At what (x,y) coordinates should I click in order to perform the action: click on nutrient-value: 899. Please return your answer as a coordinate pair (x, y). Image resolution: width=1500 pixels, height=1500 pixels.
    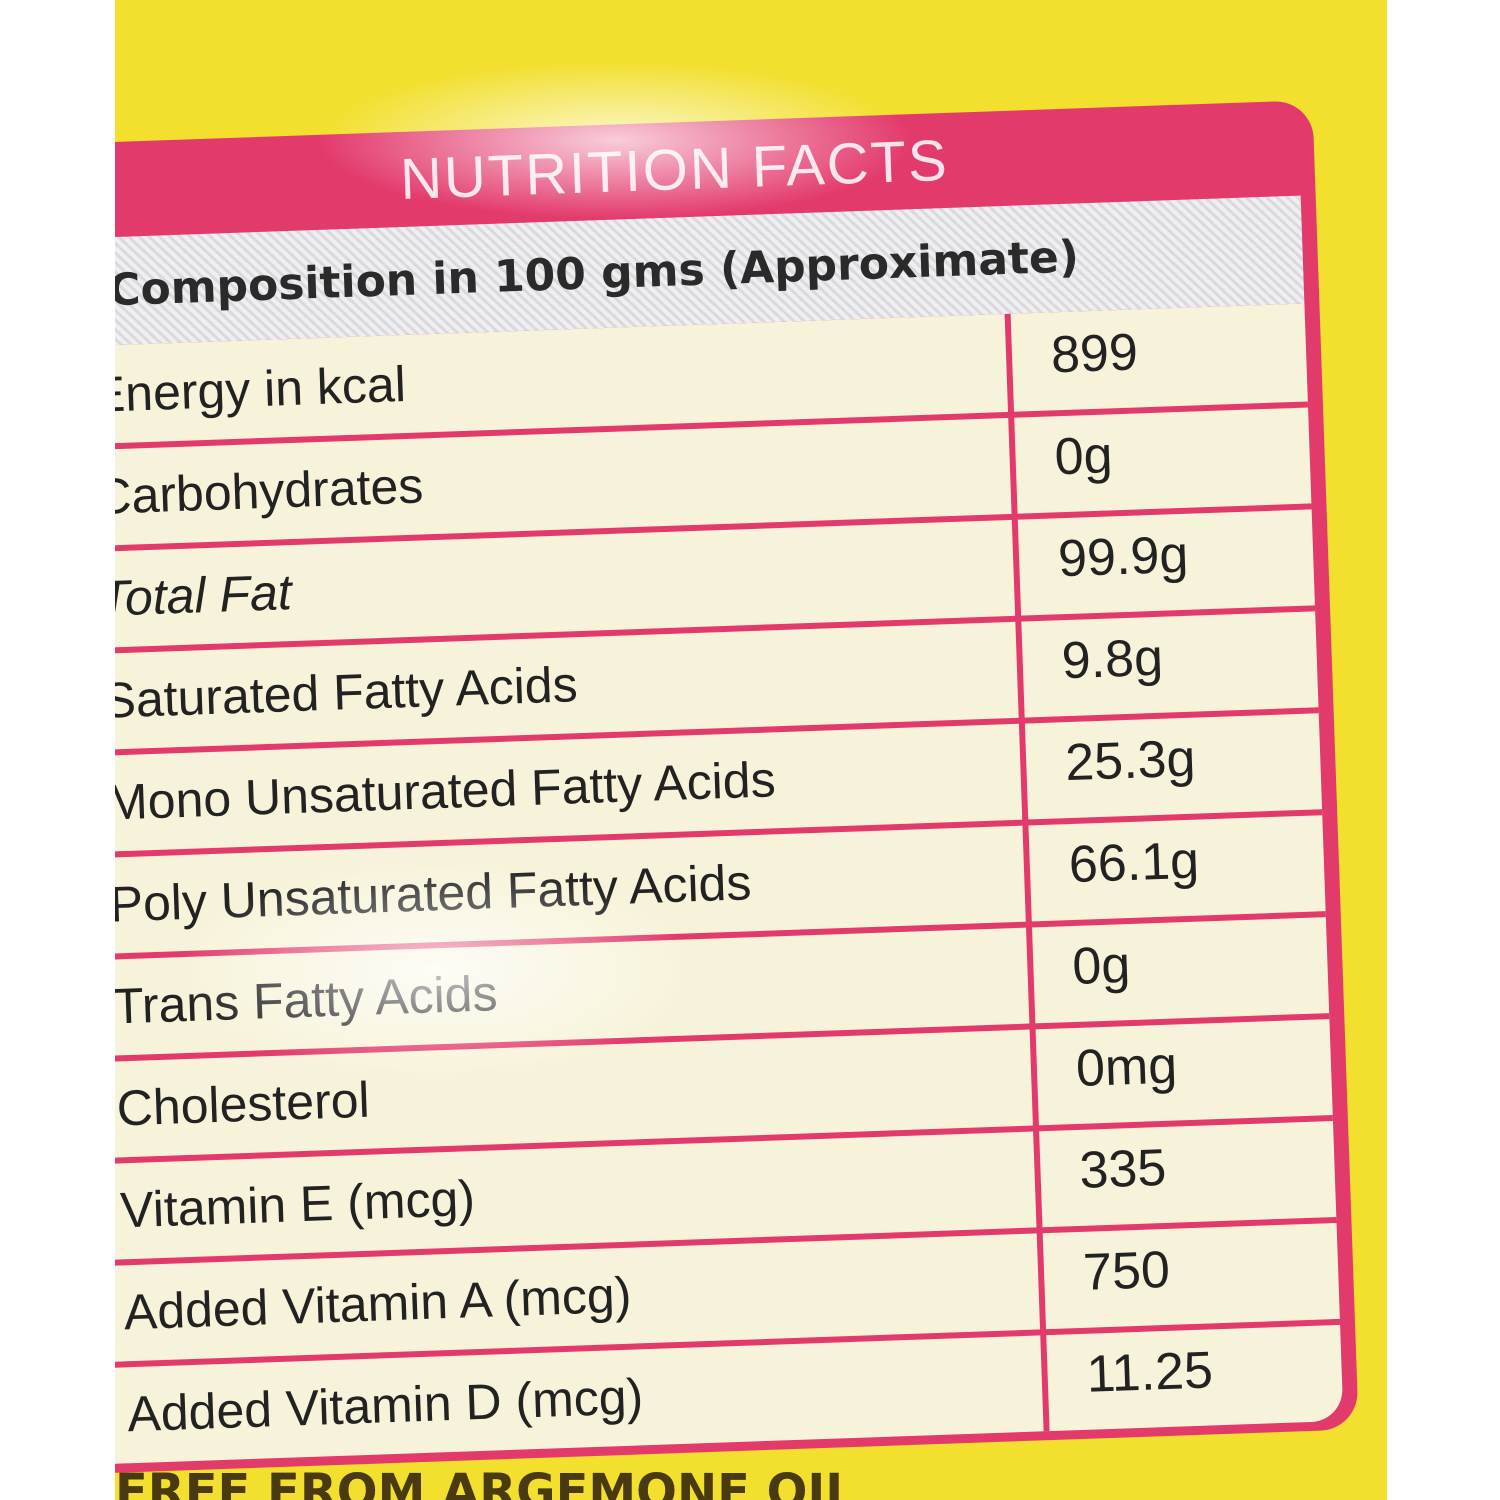
    Looking at the image, I should click on (1094, 354).